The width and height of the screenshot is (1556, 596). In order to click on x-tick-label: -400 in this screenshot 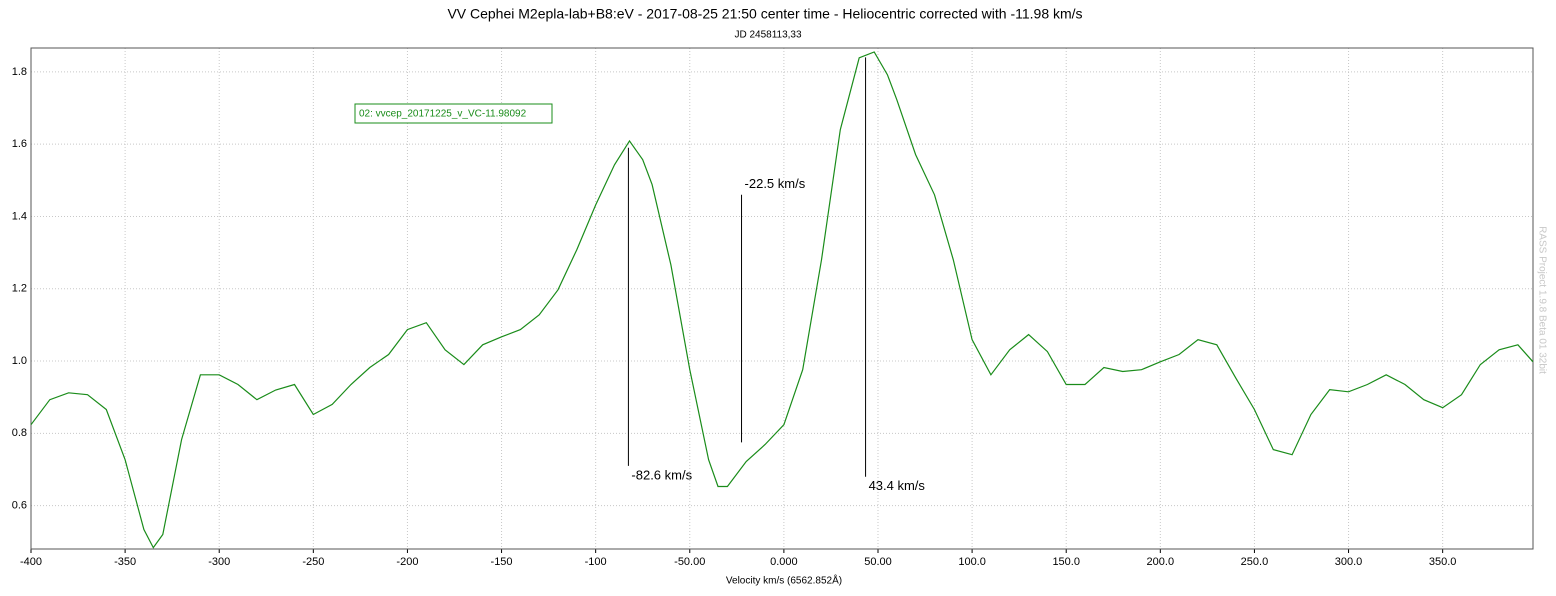, I will do `click(31, 562)`.